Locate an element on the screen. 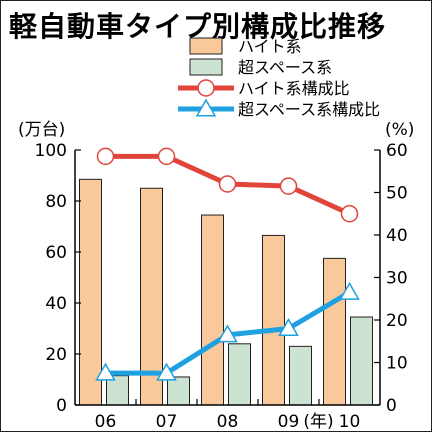 This screenshot has height=434, width=434. legend-label-1: 超スペース系 is located at coordinates (285, 67).